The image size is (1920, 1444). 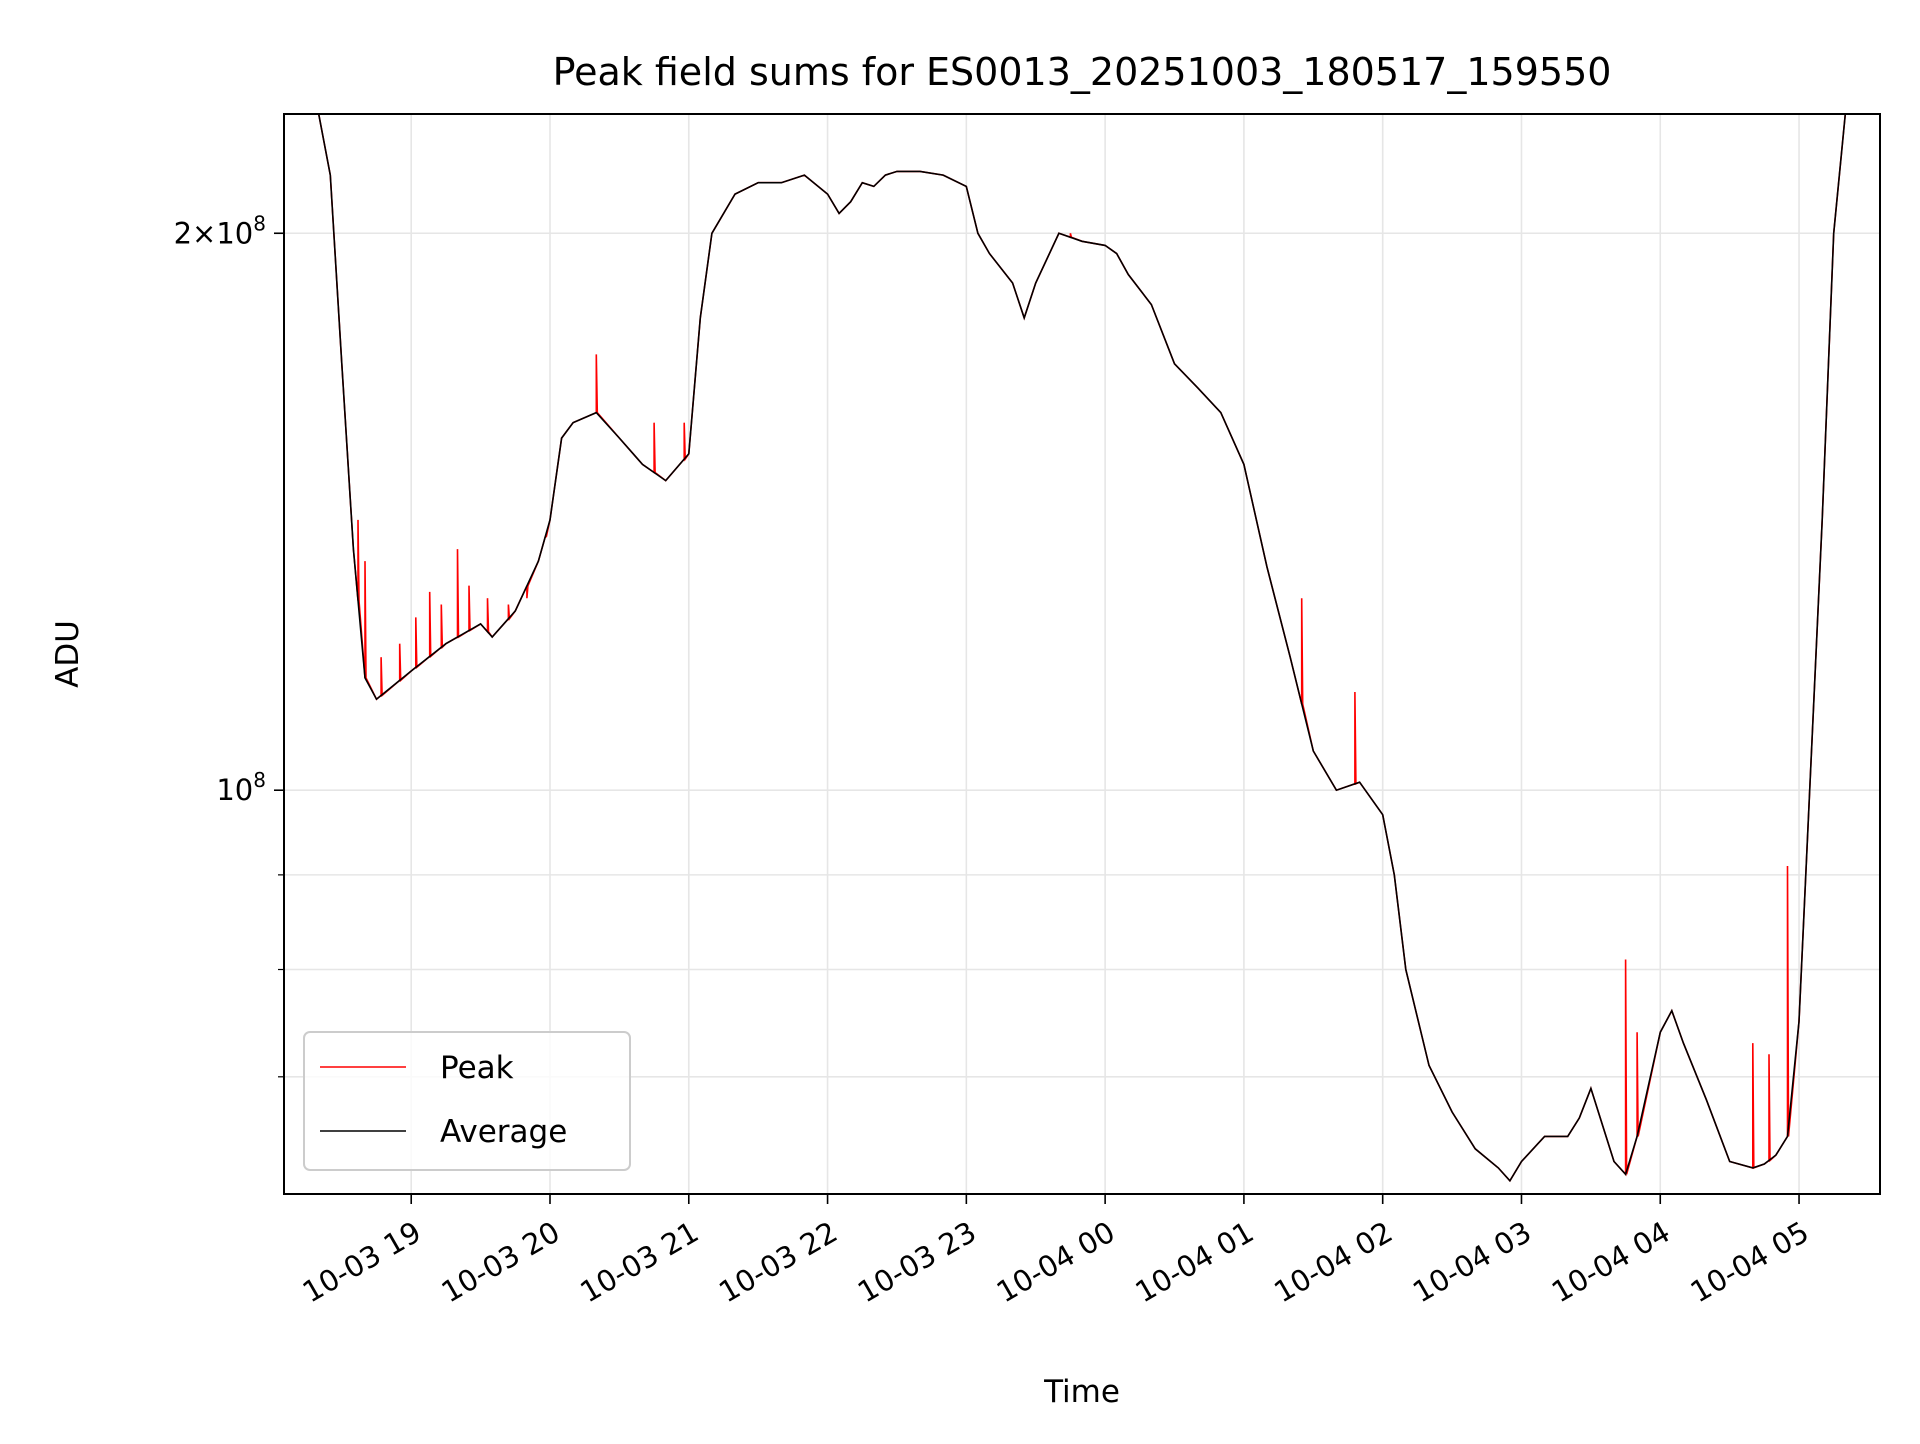 What do you see at coordinates (467, 1101) in the screenshot?
I see `legend: Peak Average` at bounding box center [467, 1101].